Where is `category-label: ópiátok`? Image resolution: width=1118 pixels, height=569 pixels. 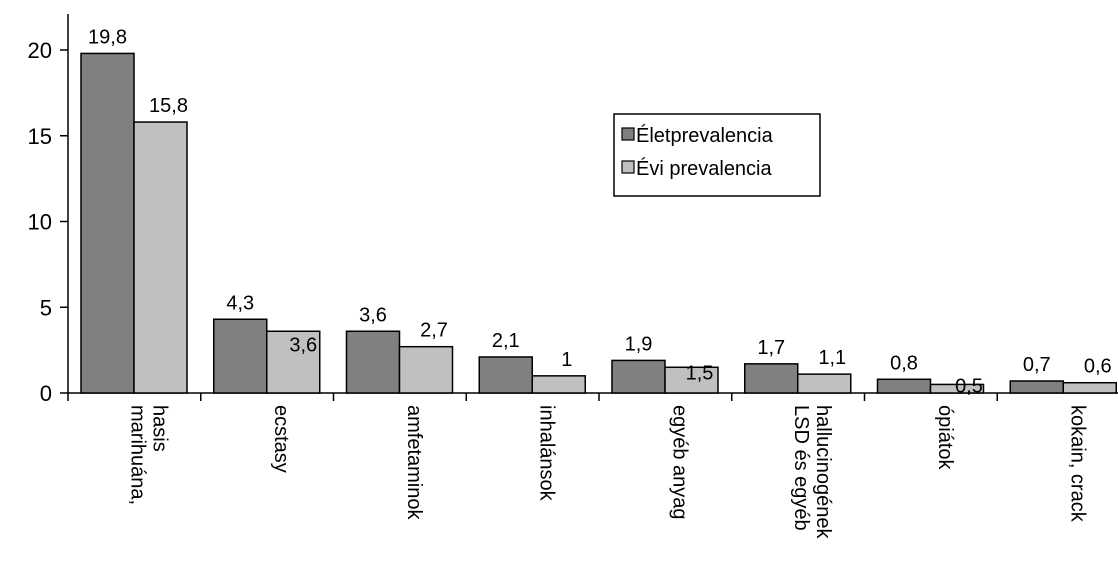 category-label: ópiátok is located at coordinates (945, 437).